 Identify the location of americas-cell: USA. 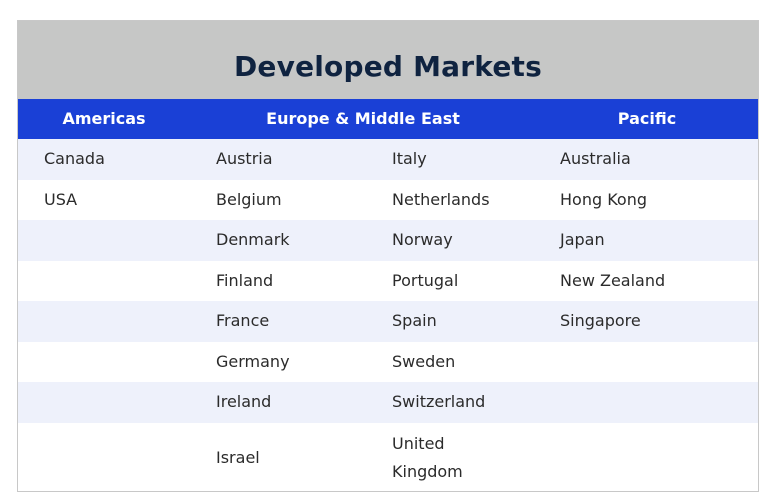
(61, 199).